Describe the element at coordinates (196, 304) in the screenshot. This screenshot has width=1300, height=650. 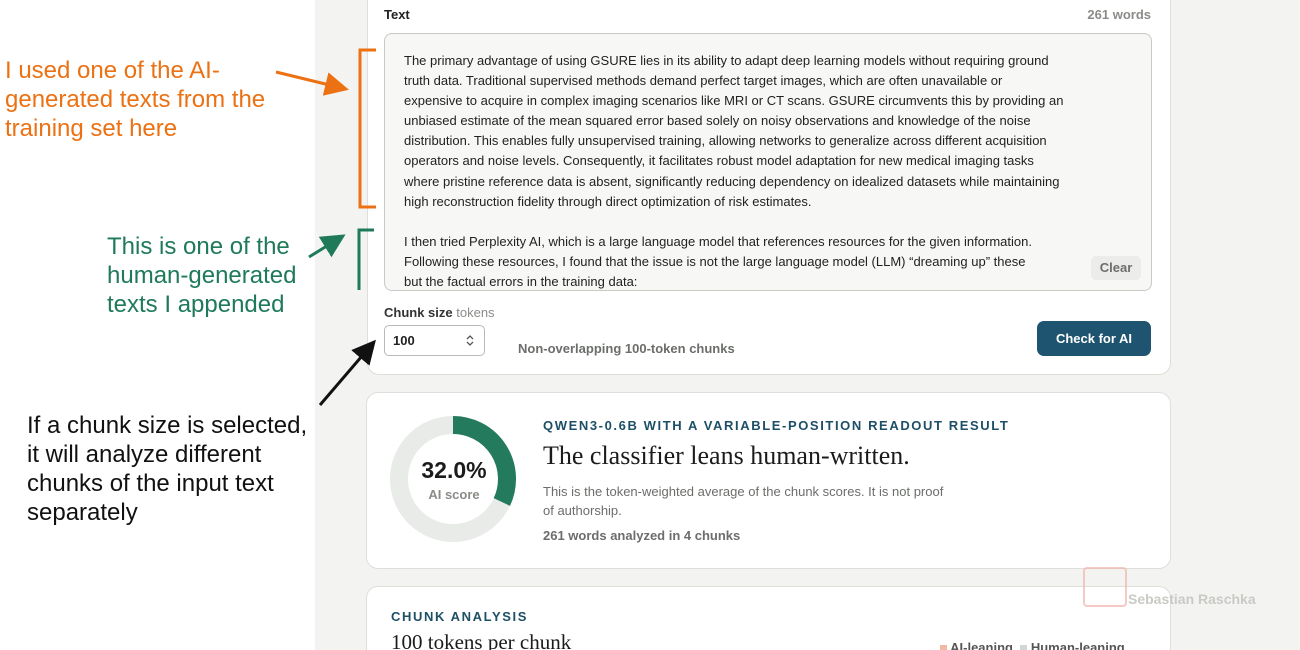
I see `annotation-line: texts I appended` at that location.